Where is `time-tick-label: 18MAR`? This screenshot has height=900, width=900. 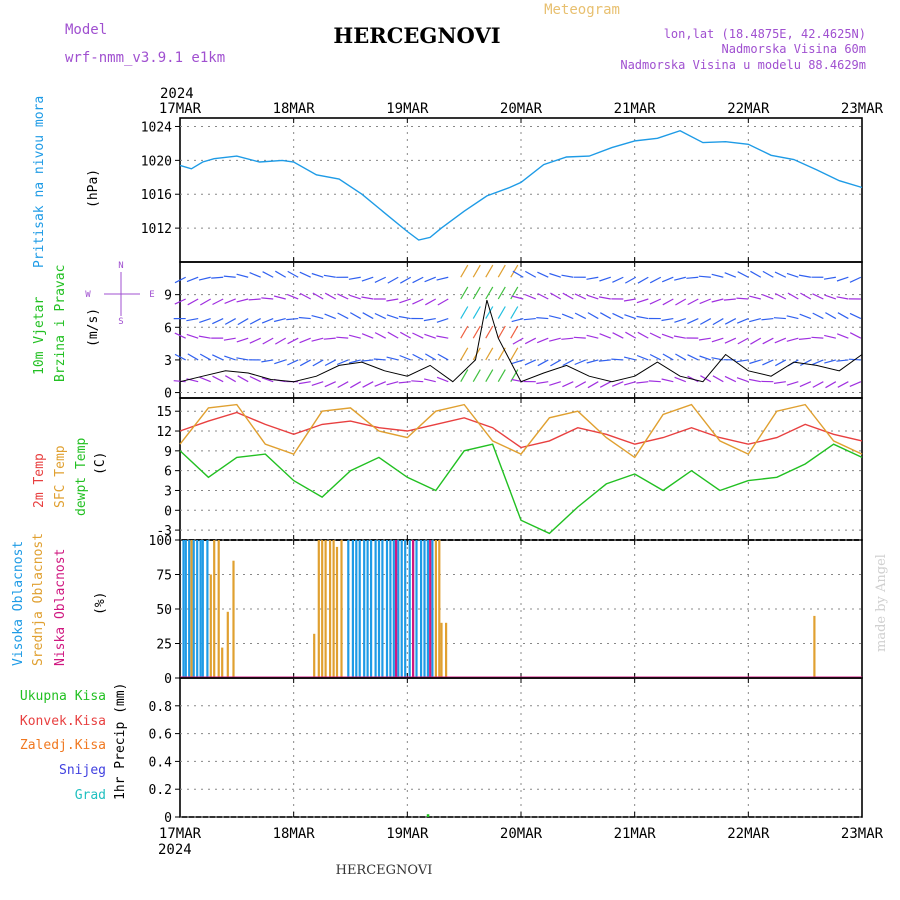
time-tick-label: 18MAR is located at coordinates (294, 109).